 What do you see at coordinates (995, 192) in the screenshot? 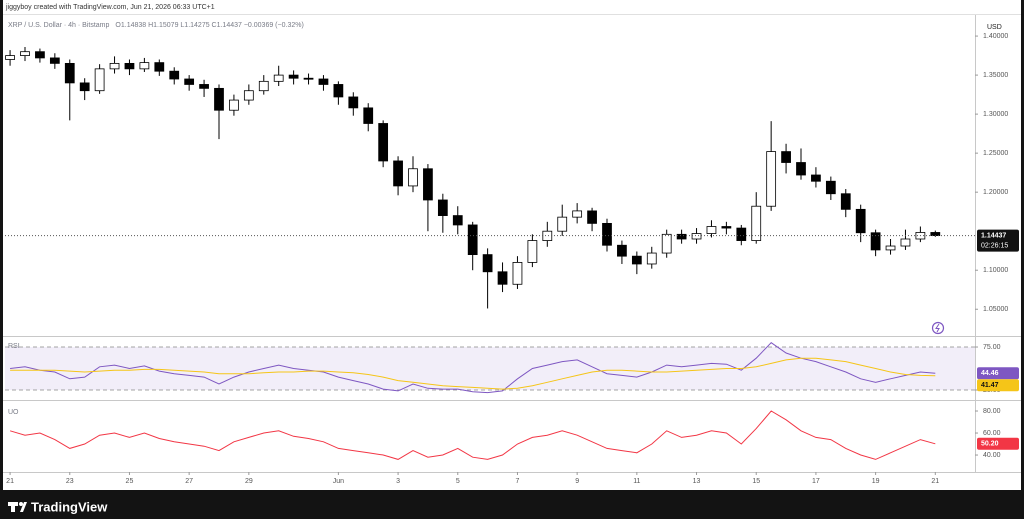
I see `y-tick-label: 1.20000` at bounding box center [995, 192].